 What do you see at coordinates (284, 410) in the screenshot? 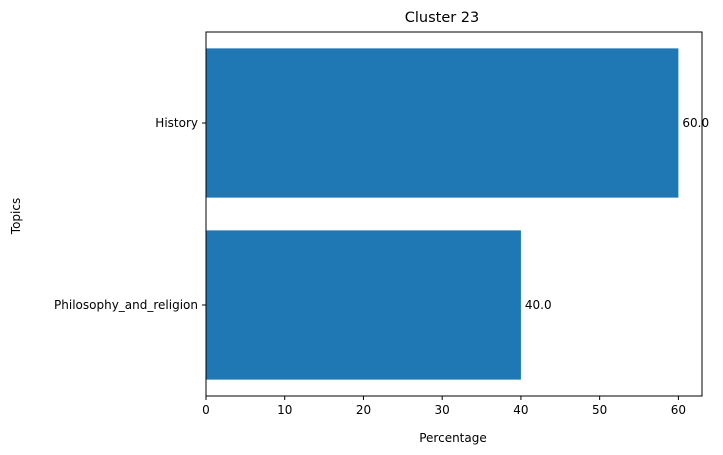
I see `x-tick-label: 10` at bounding box center [284, 410].